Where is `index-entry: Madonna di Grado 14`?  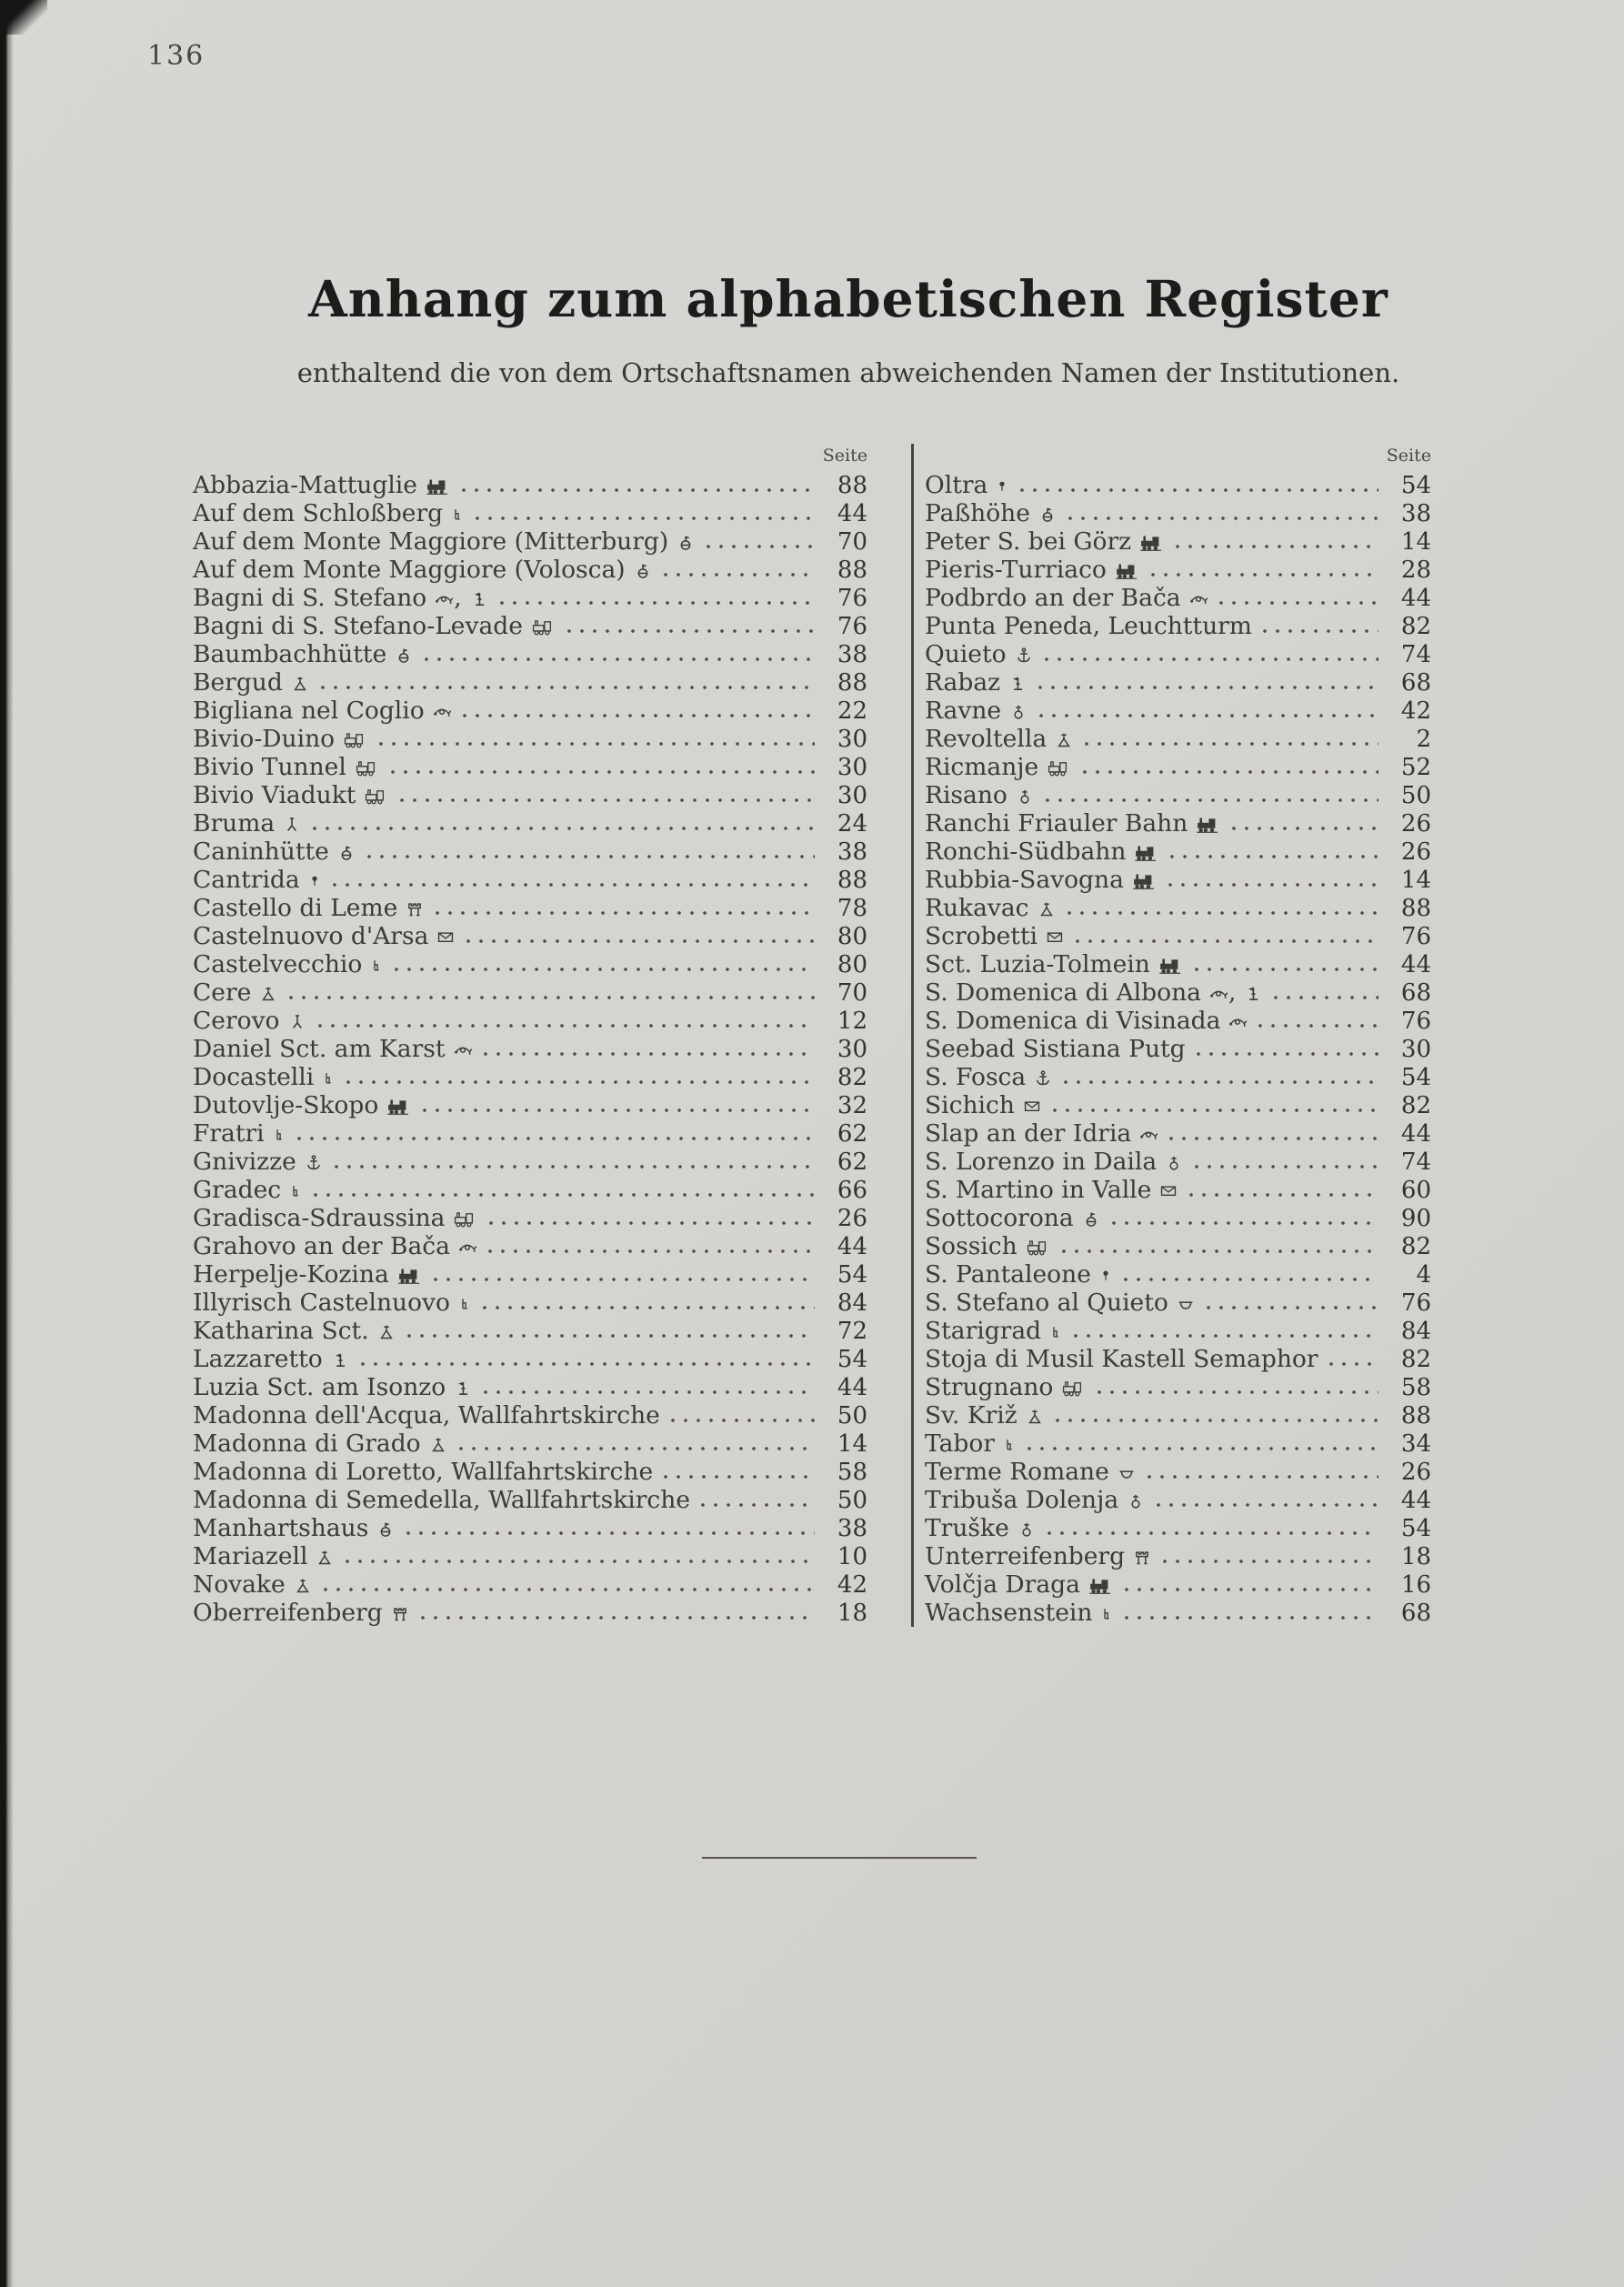
index-entry: Madonna di Grado 14 is located at coordinates (530, 1443).